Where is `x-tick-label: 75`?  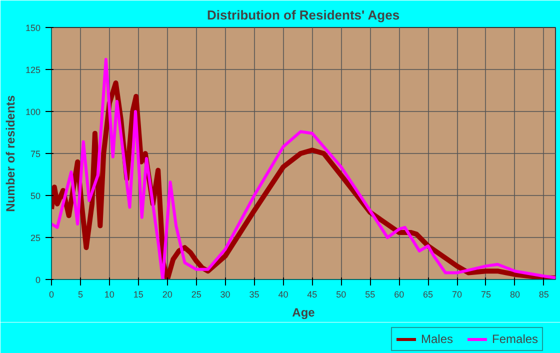
x-tick-label: 75 is located at coordinates (485, 295).